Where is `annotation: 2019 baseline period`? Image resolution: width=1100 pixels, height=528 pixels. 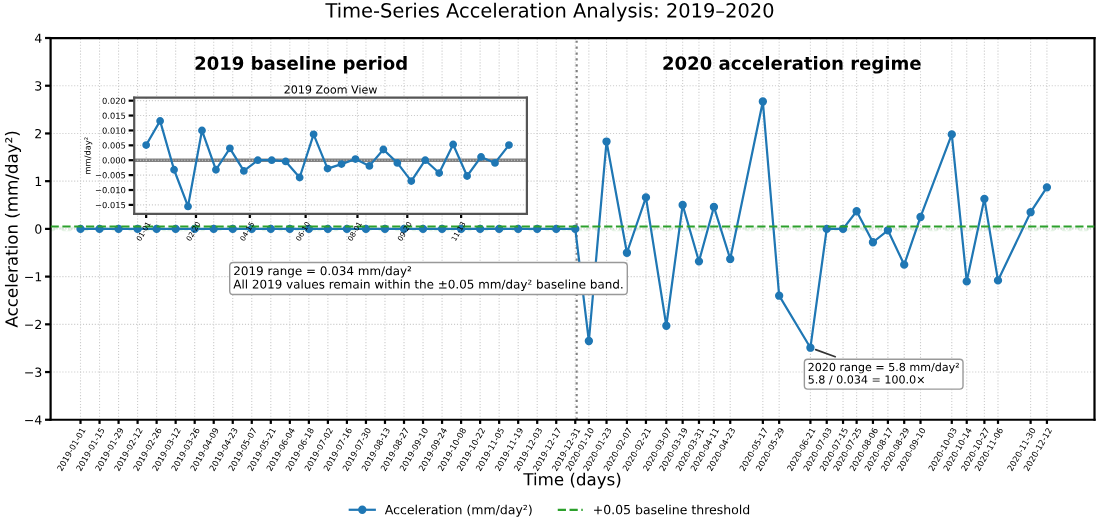 annotation: 2019 baseline period is located at coordinates (301, 65).